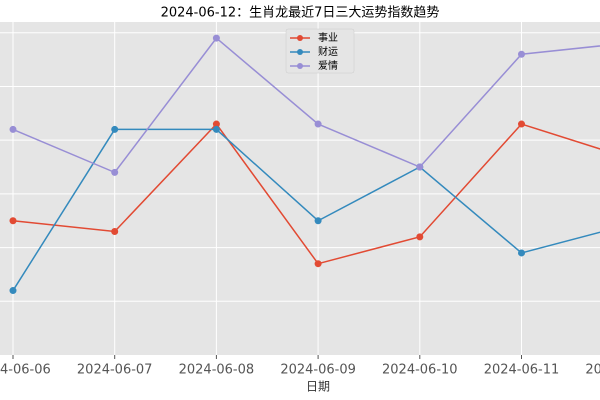 This screenshot has height=400, width=600. What do you see at coordinates (25, 370) in the screenshot?
I see `x-tick-label: 2024-06-06` at bounding box center [25, 370].